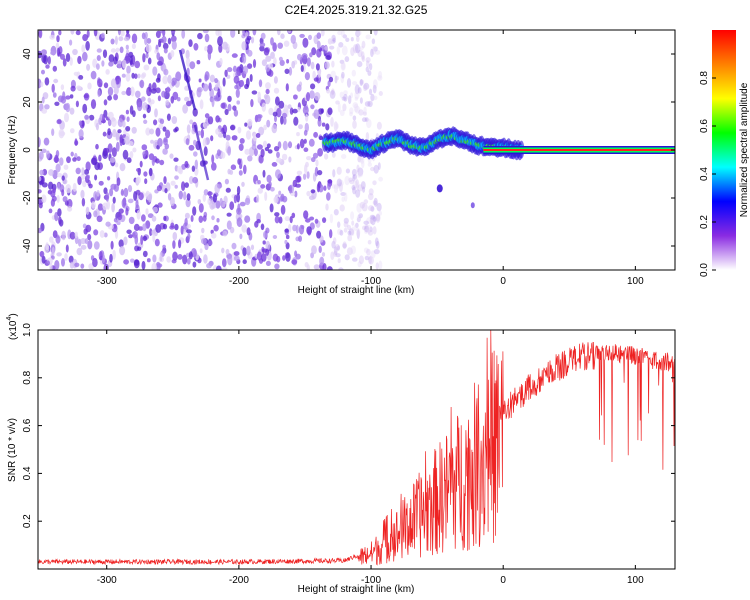 The width and height of the screenshot is (750, 600). I want to click on snr-y-tick-label: 1.0, so click(27, 330).